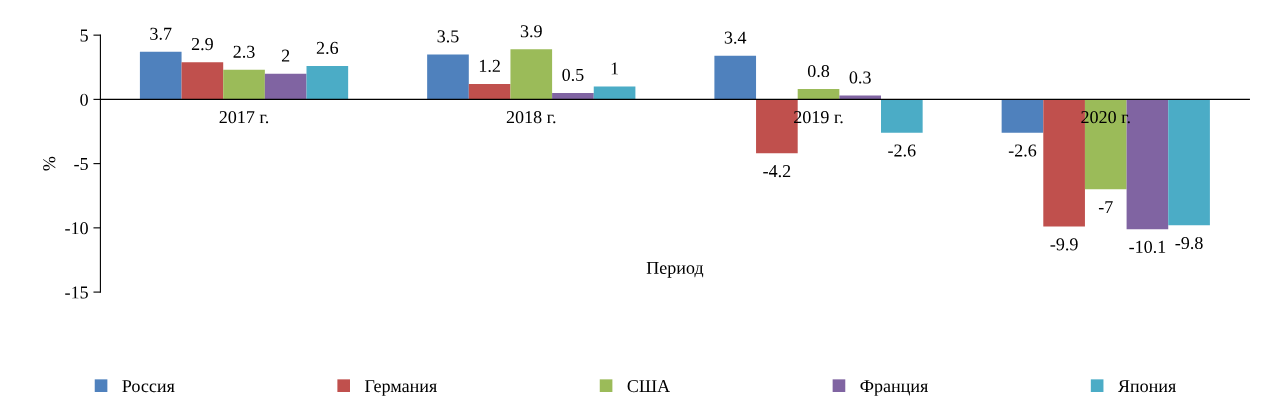  I want to click on y-tick-label: -10, so click(76, 228).